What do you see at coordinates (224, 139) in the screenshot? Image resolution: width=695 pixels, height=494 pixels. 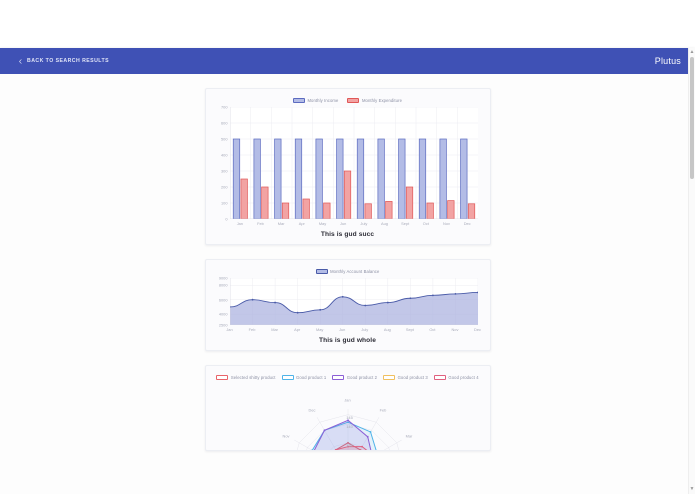 I see `y-axis-tick-label: 500` at bounding box center [224, 139].